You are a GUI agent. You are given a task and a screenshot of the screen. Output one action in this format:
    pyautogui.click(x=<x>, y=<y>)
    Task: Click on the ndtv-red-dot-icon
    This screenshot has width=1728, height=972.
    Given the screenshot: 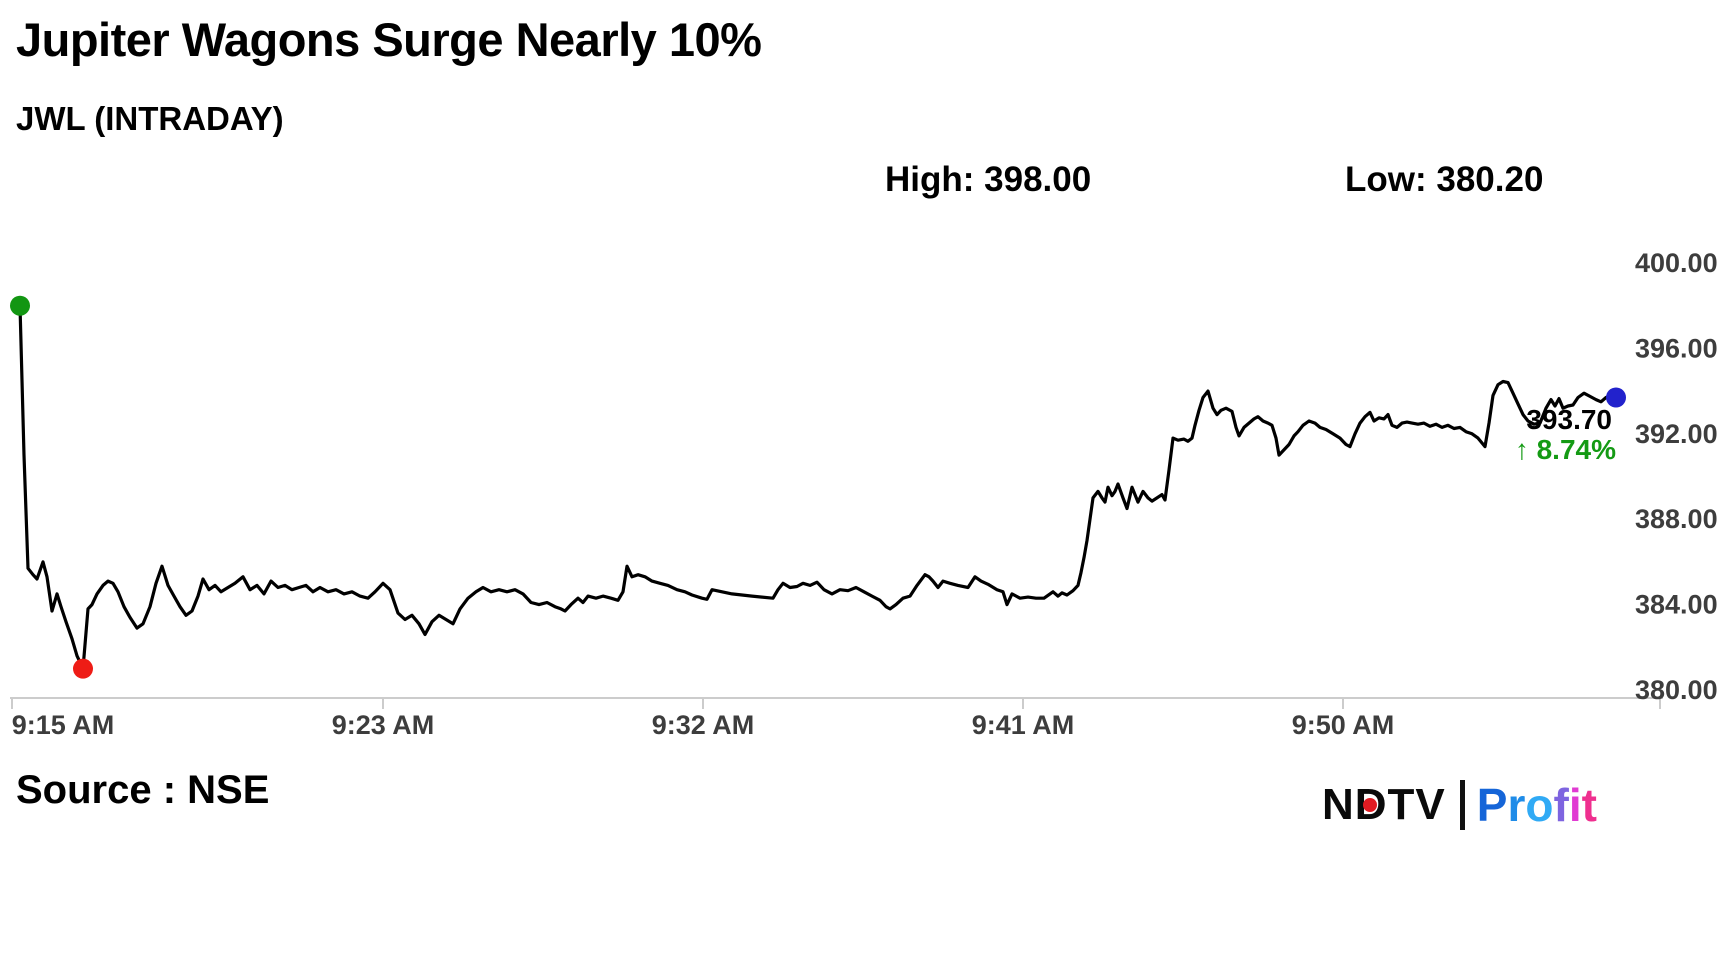 What is the action you would take?
    pyautogui.click(x=1370, y=805)
    